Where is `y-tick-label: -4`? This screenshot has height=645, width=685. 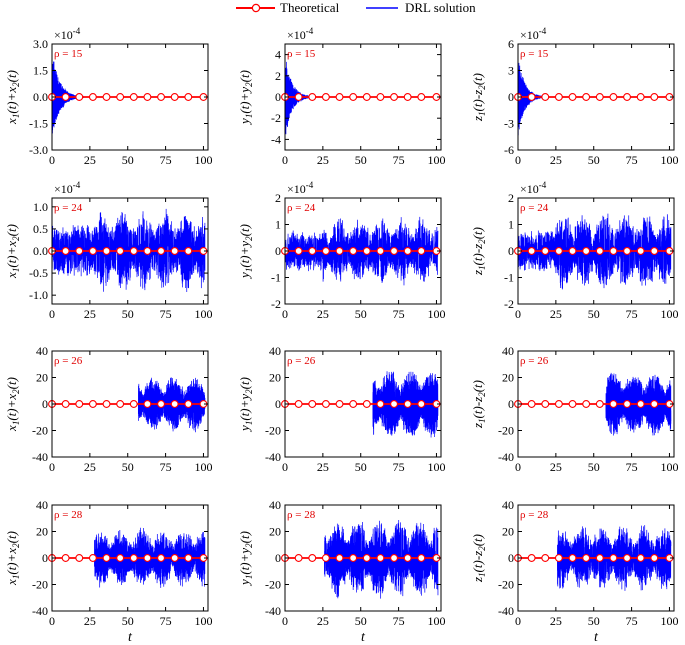
y-tick-label: -4 is located at coordinates (276, 139).